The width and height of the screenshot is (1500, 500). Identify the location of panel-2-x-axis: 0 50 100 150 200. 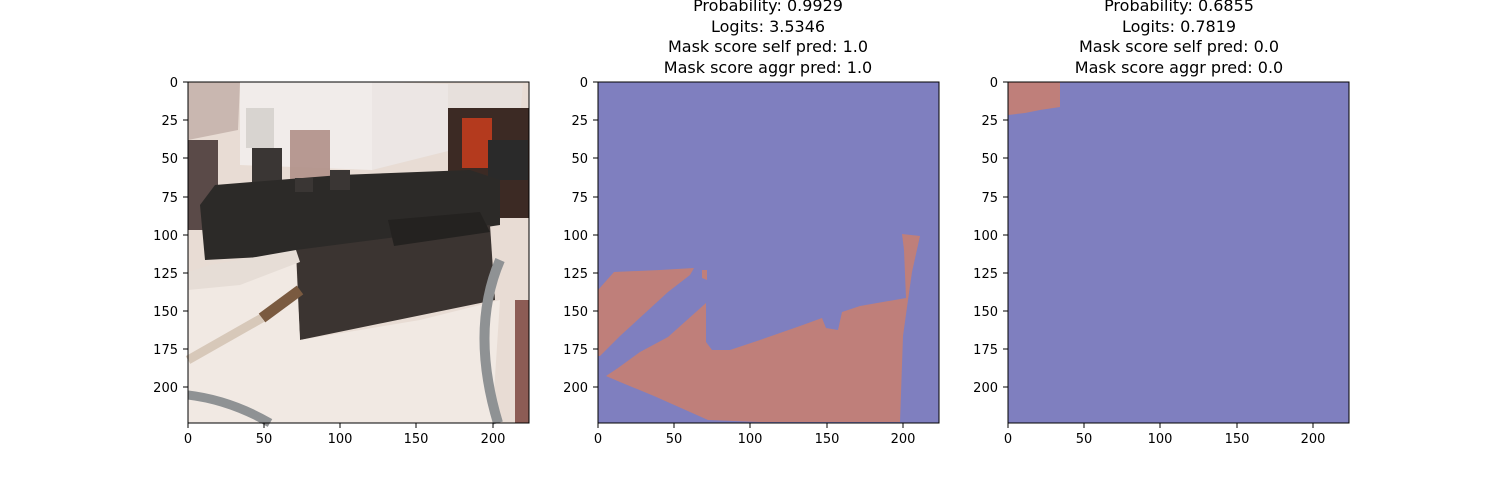
(755, 435).